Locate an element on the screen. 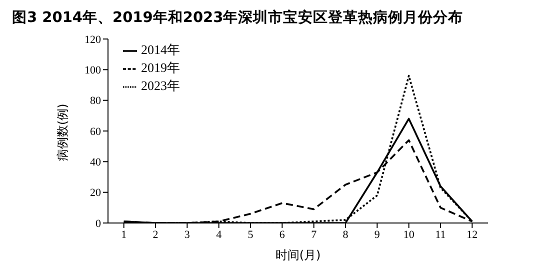  x-axis-title: 时间(月) is located at coordinates (298, 255).